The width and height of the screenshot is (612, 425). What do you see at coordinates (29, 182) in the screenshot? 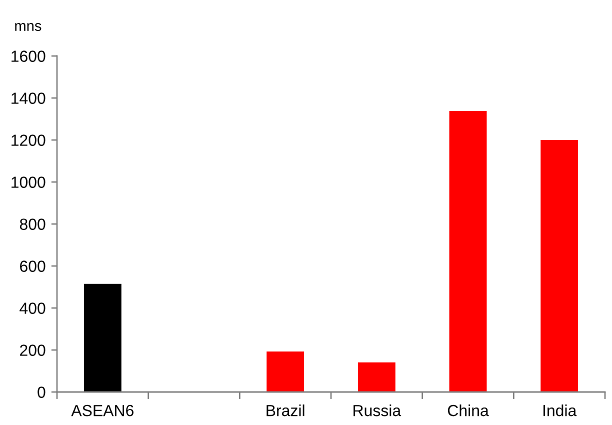
I see `y-tick-label: 1000` at bounding box center [29, 182].